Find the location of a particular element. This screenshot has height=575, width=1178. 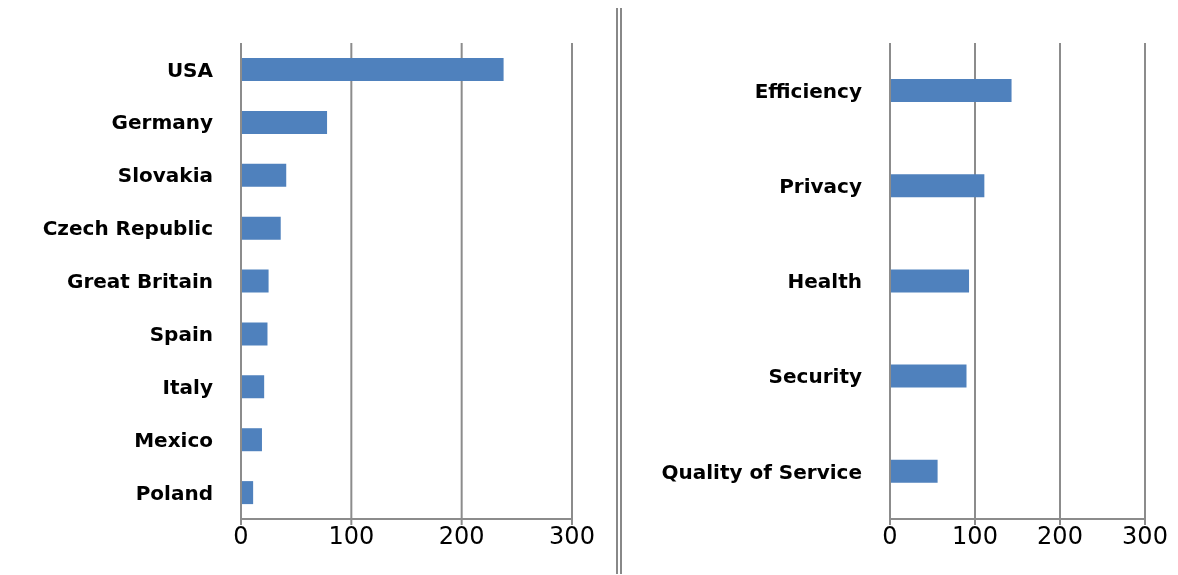

y-tick-label: Health is located at coordinates (824, 281).